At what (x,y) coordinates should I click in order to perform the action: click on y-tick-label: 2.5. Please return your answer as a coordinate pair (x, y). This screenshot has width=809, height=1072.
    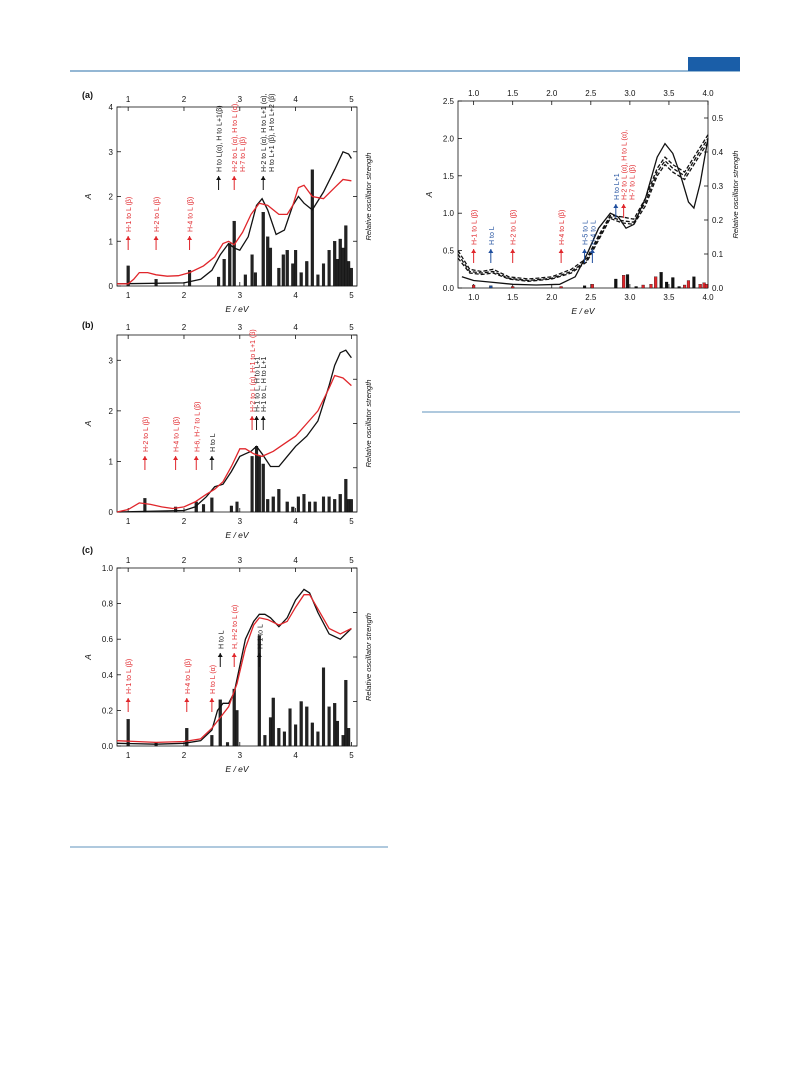
    Looking at the image, I should click on (449, 101).